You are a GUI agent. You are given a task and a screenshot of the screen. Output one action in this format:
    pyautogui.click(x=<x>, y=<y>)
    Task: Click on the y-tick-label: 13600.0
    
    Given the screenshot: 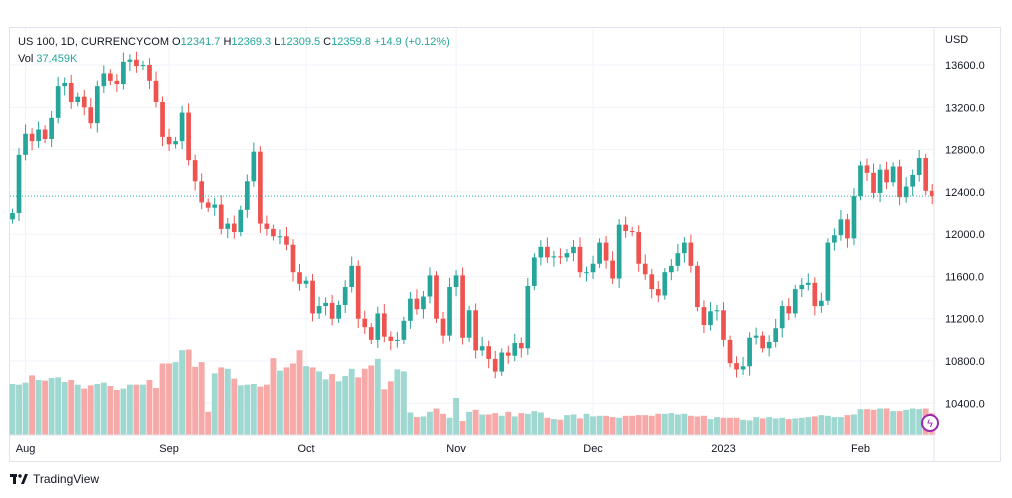 What is the action you would take?
    pyautogui.click(x=965, y=66)
    